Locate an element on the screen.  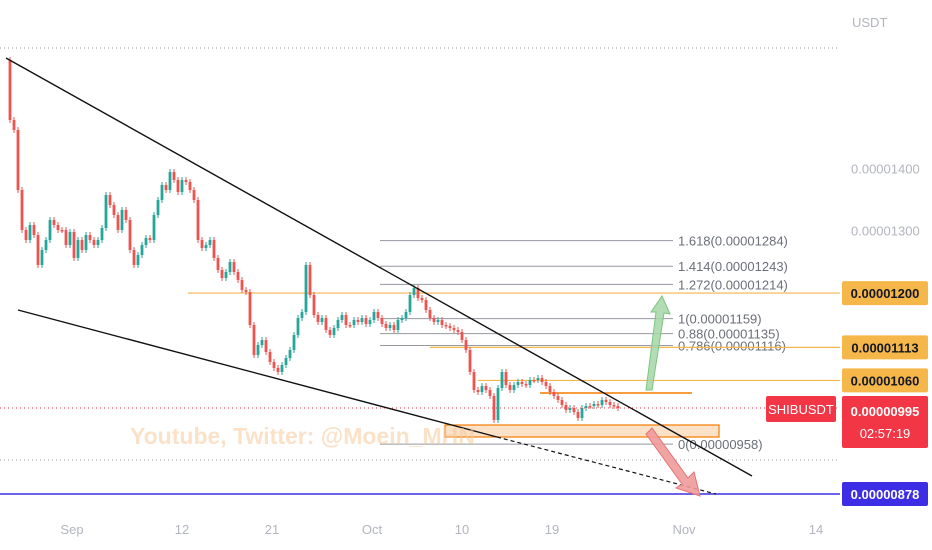
symbol-label: SHIBUSDT is located at coordinates (801, 409).